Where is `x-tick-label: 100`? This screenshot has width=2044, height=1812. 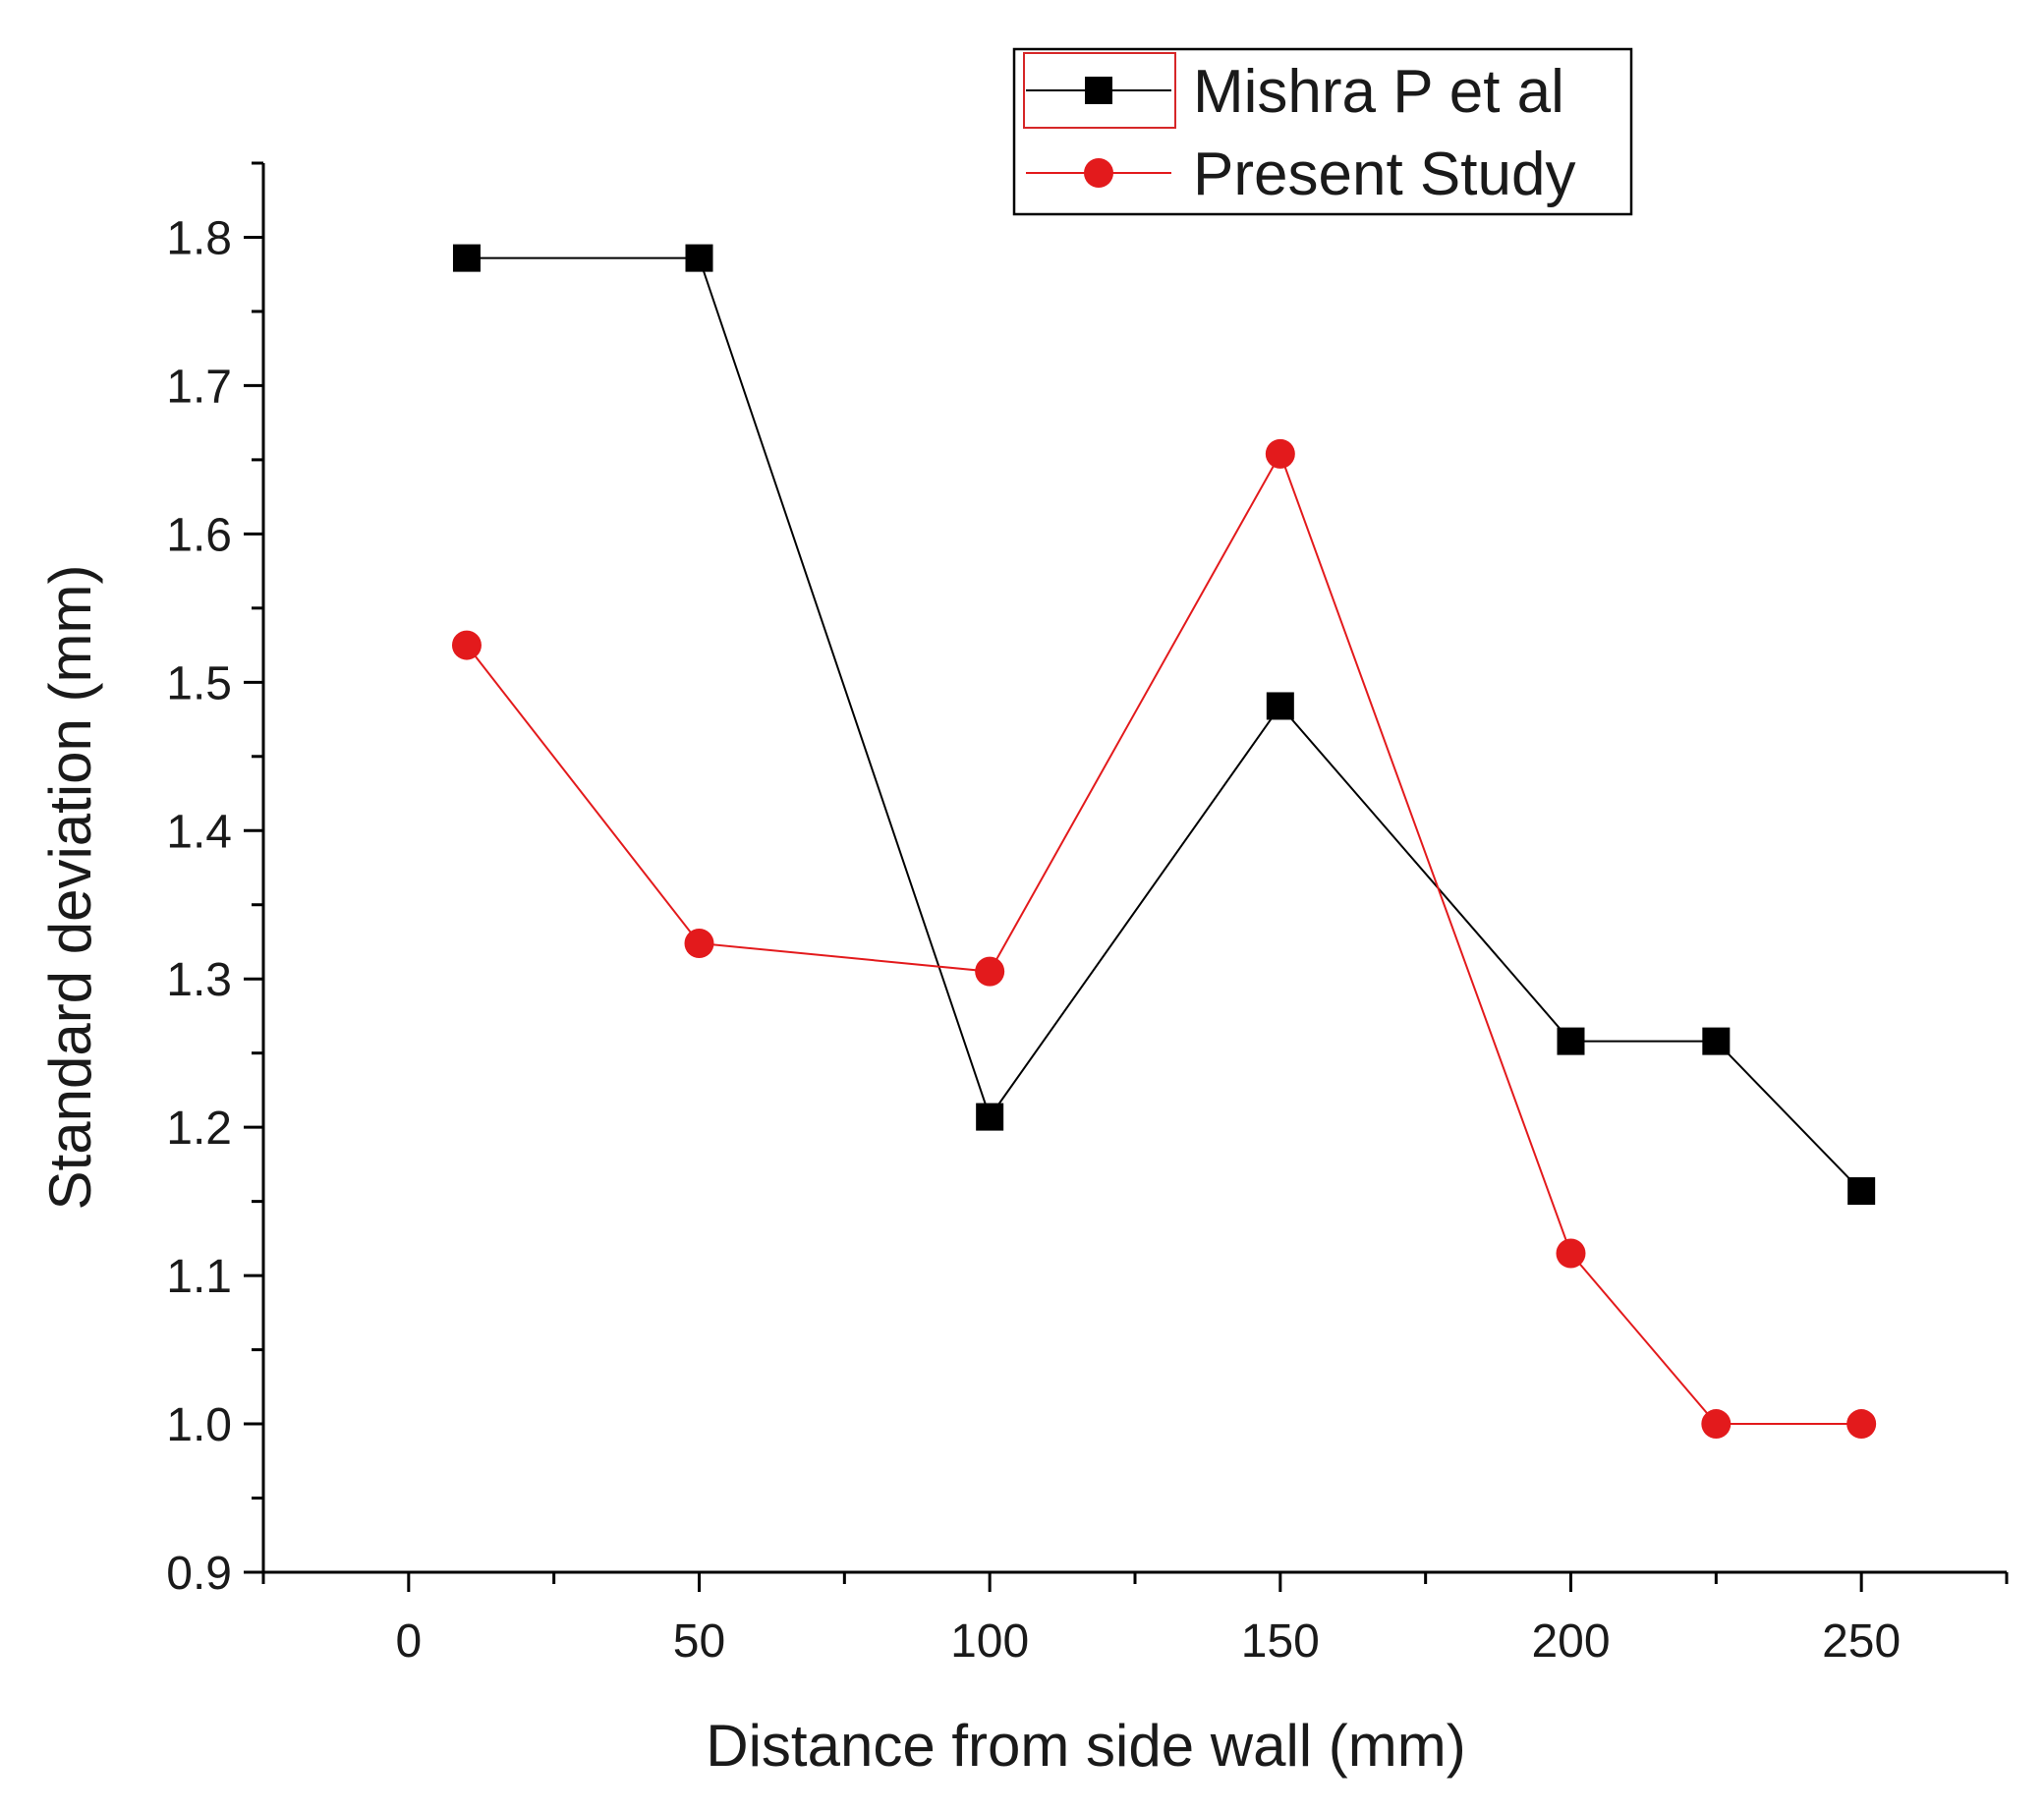
x-tick-label: 100 is located at coordinates (989, 1641).